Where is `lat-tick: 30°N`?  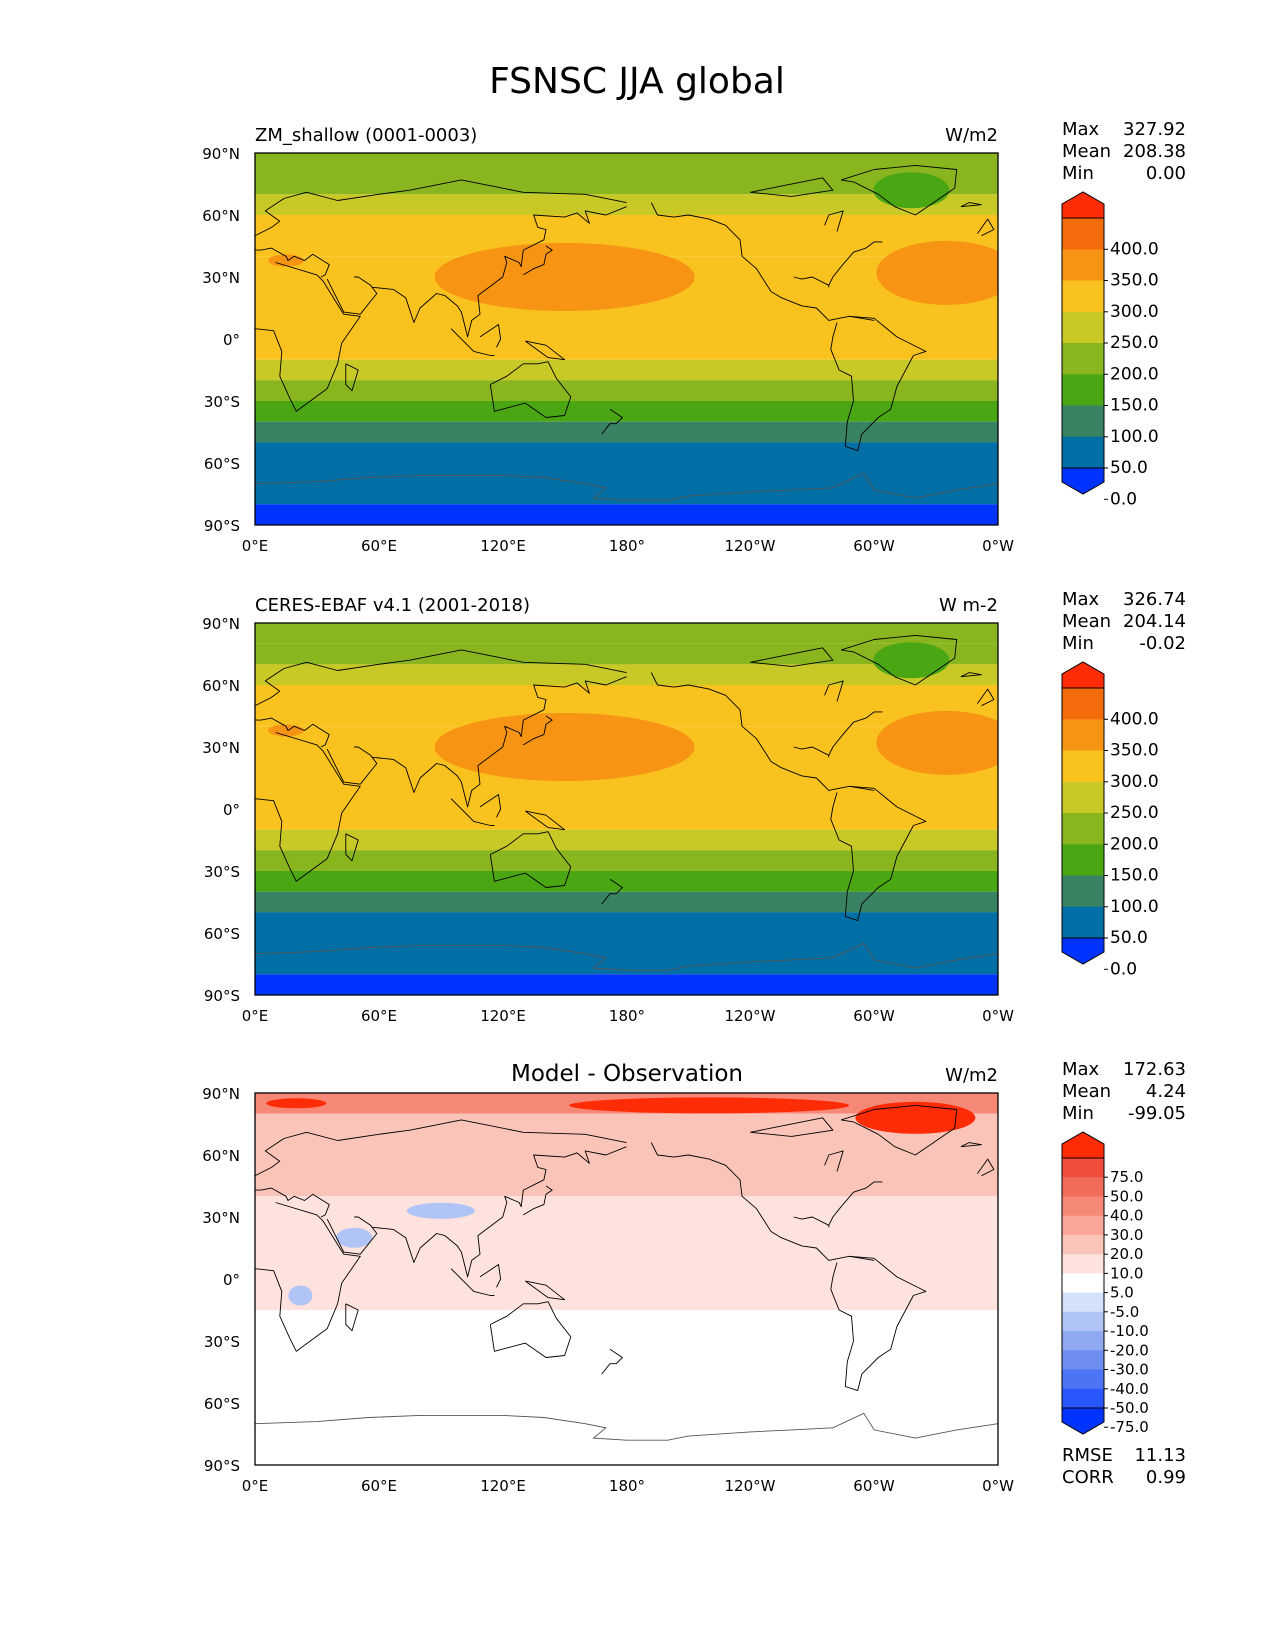
lat-tick: 30°N is located at coordinates (221, 278).